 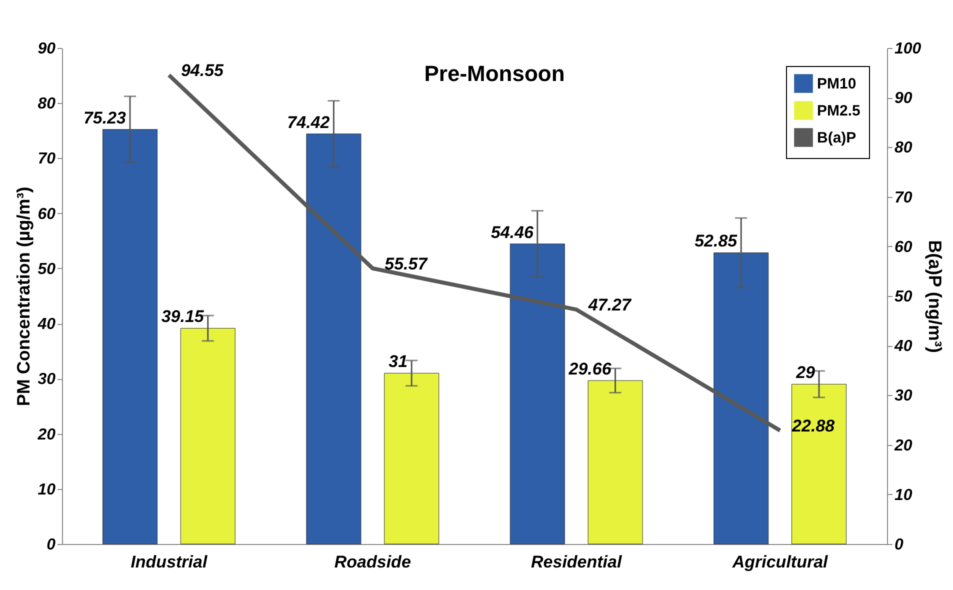 I want to click on y-tick-label: 80, so click(x=47, y=104).